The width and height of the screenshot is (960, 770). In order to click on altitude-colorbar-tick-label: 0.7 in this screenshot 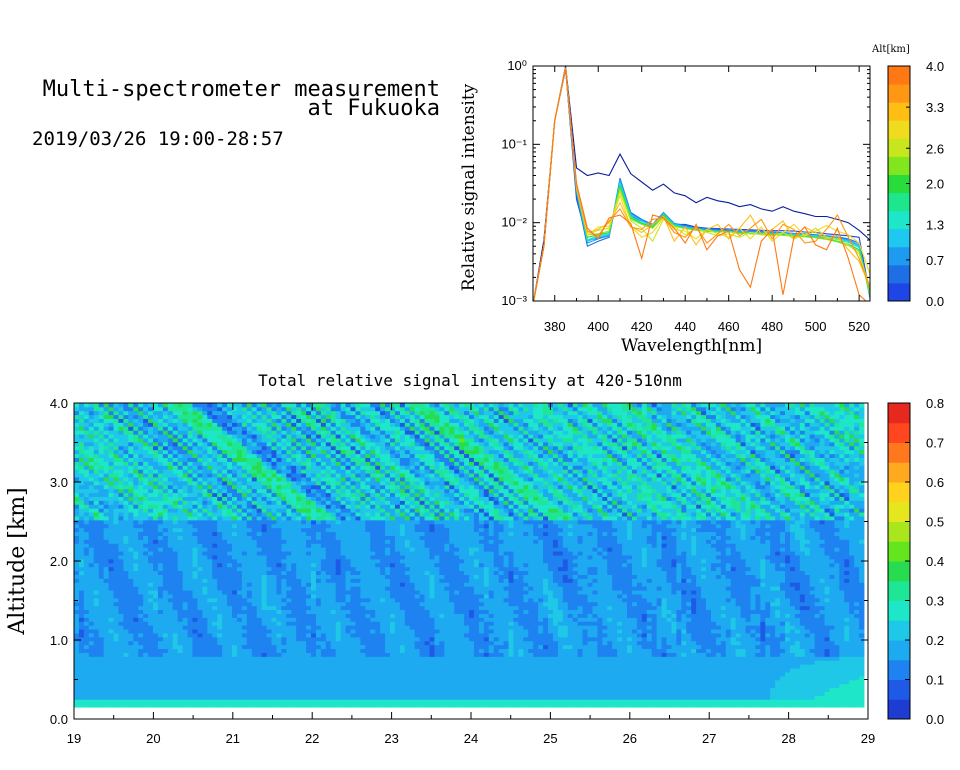, I will do `click(935, 260)`.